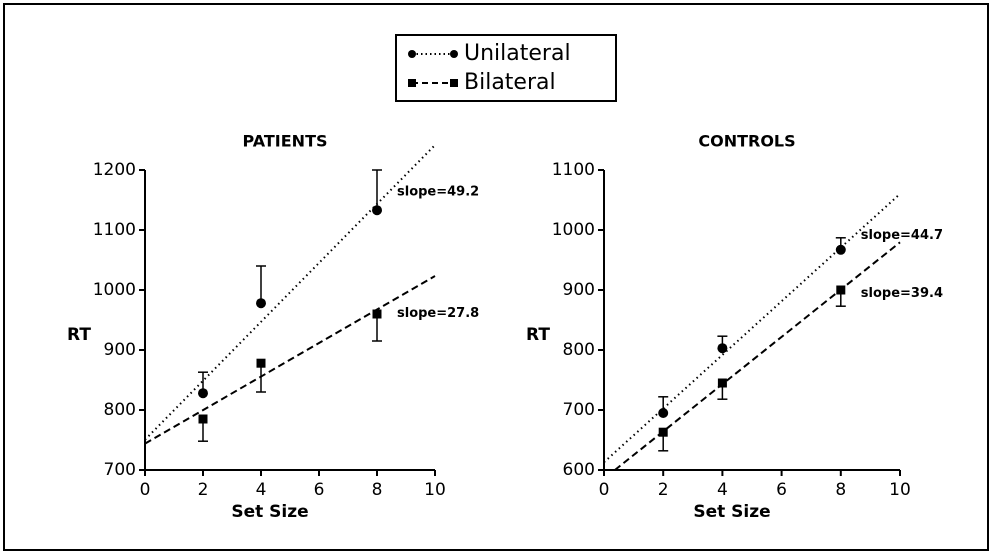 This screenshot has width=992, height=558. What do you see at coordinates (902, 235) in the screenshot?
I see `slope-label: slope=44.7` at bounding box center [902, 235].